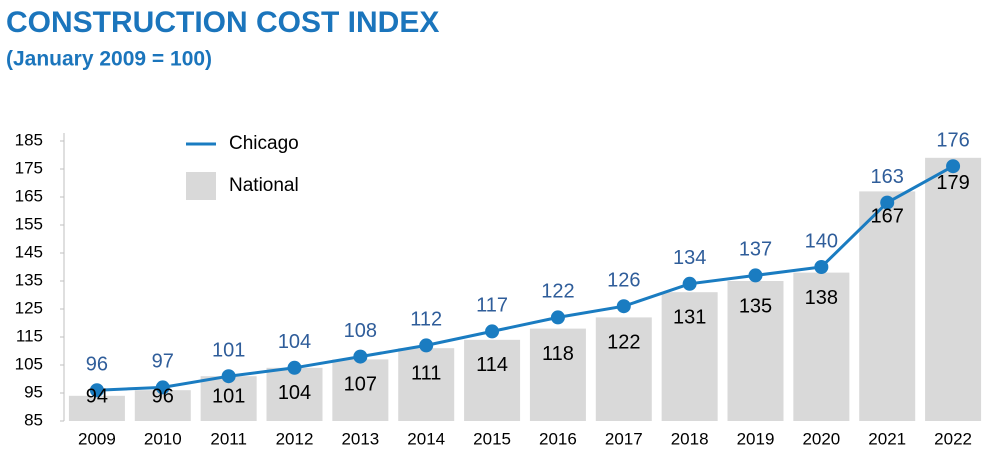  Describe the element at coordinates (97, 438) in the screenshot. I see `x-tick-label: 2009` at that location.